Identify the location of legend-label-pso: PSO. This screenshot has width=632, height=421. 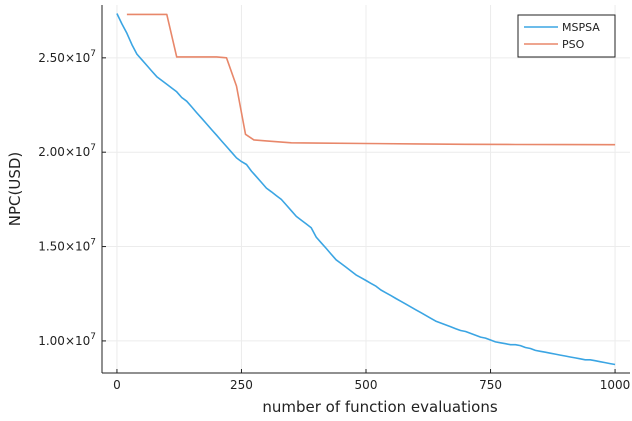
(573, 44).